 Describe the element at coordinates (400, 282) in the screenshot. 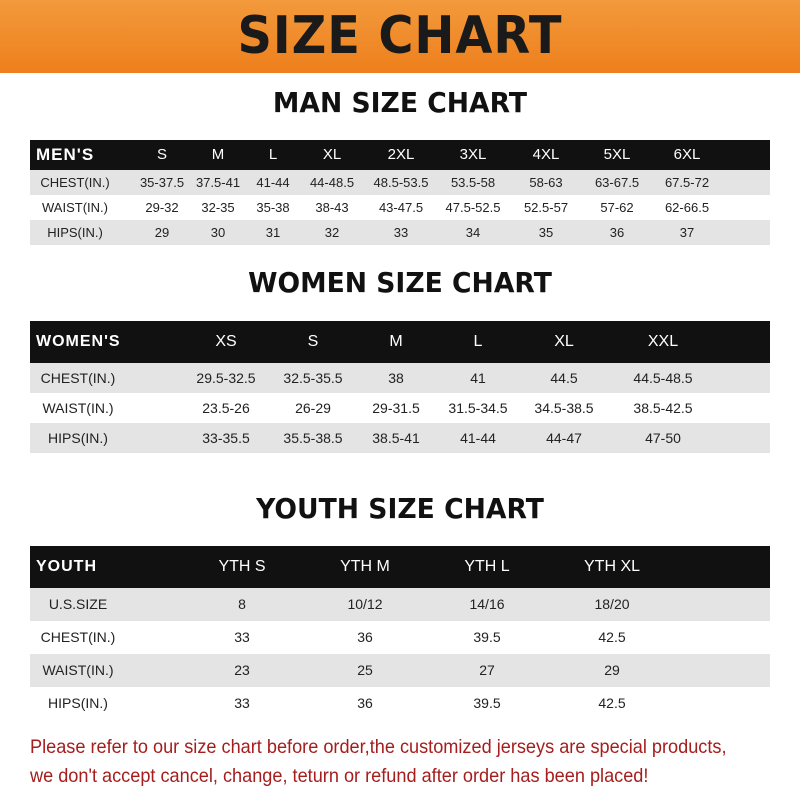

I see `women-section-title: WOMEN SIZE CHART` at that location.